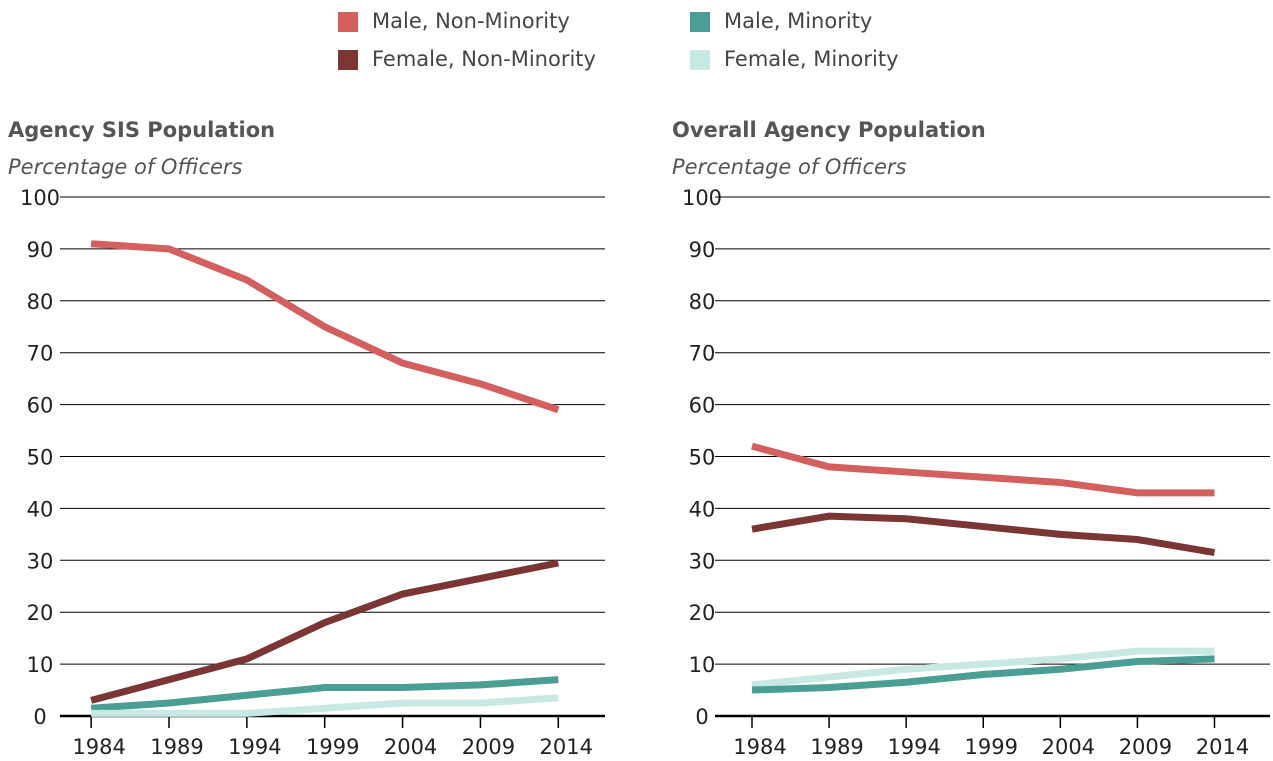 Image resolution: width=1273 pixels, height=761 pixels. I want to click on series-line: Female, Minority, so click(983, 668).